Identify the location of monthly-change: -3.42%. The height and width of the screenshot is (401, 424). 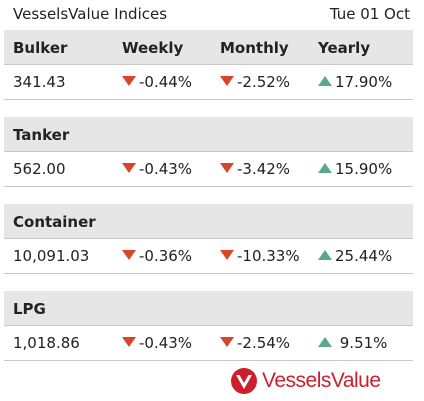
(255, 169).